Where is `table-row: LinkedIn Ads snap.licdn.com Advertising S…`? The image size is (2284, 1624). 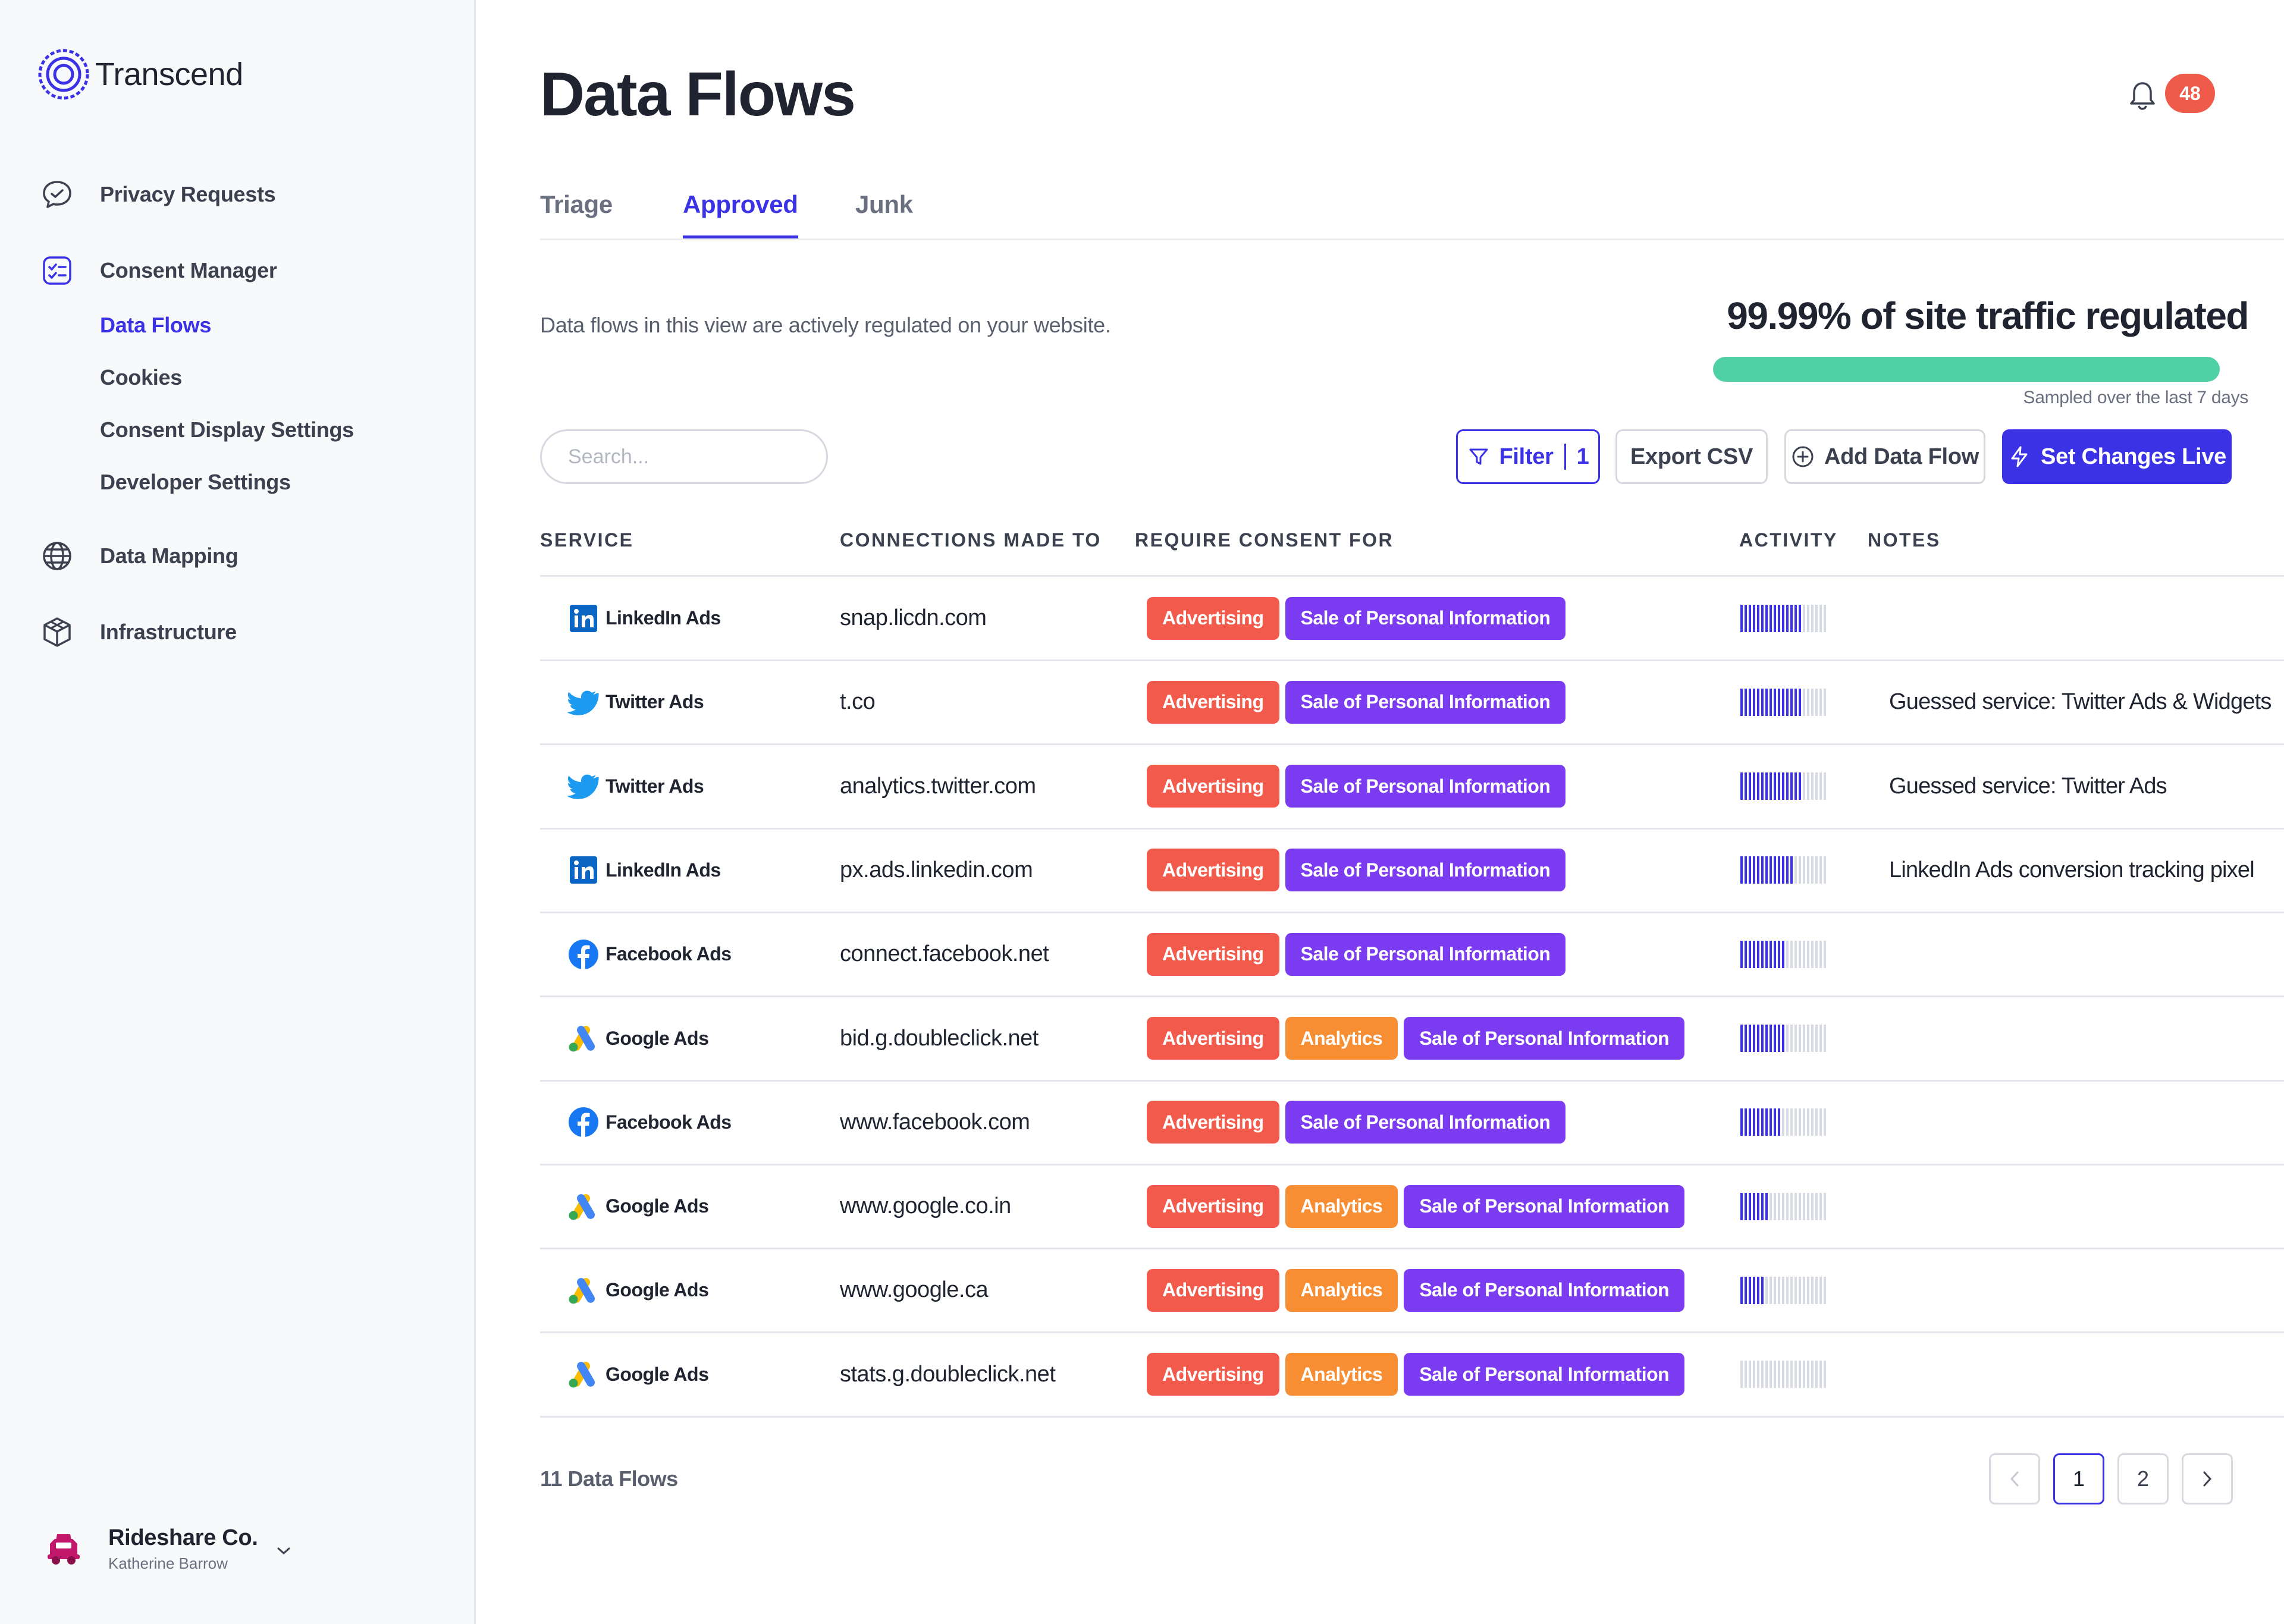 table-row: LinkedIn Ads snap.licdn.com Advertising S… is located at coordinates (1412, 619).